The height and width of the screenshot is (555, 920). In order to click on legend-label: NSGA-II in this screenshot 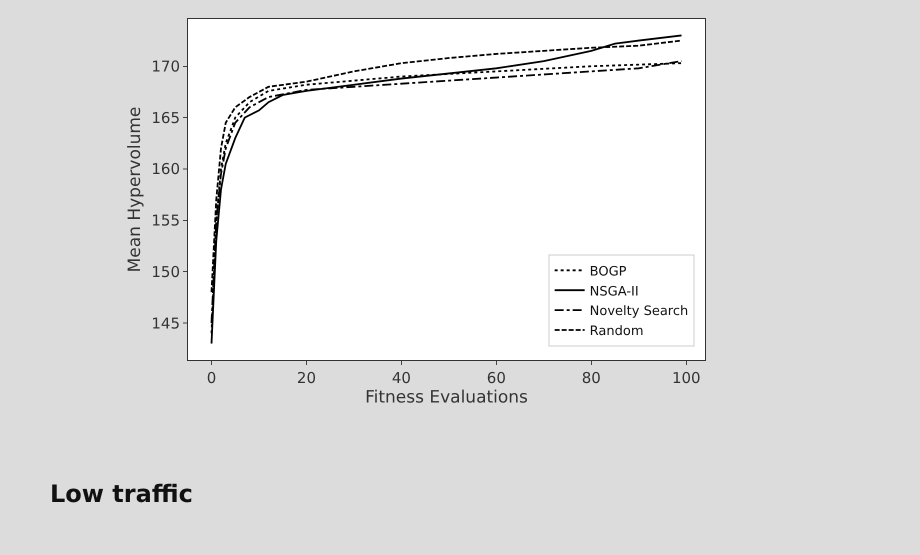, I will do `click(614, 292)`.